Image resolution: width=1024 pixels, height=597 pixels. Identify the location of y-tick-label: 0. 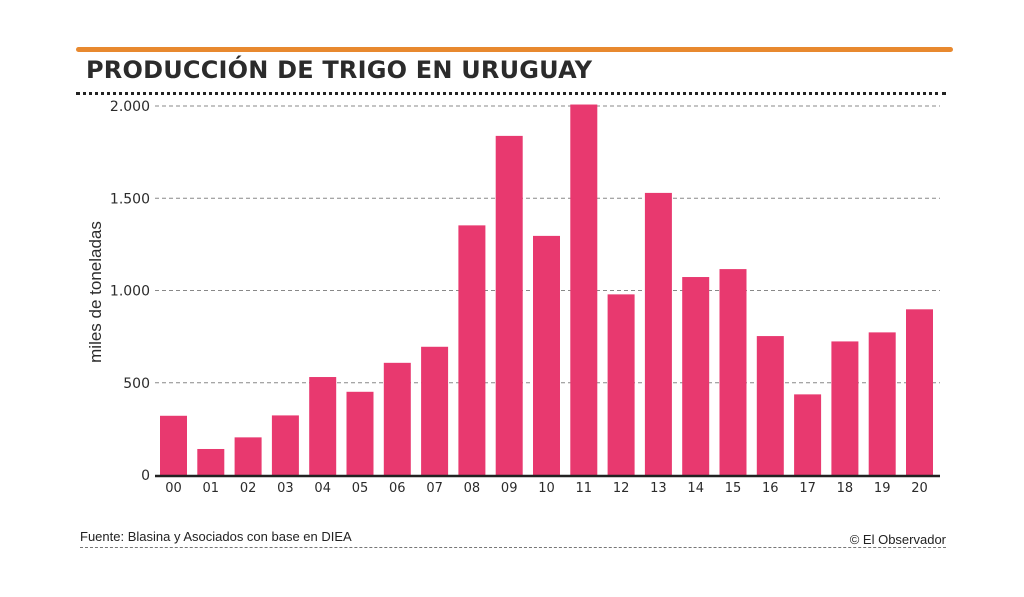
(145, 476).